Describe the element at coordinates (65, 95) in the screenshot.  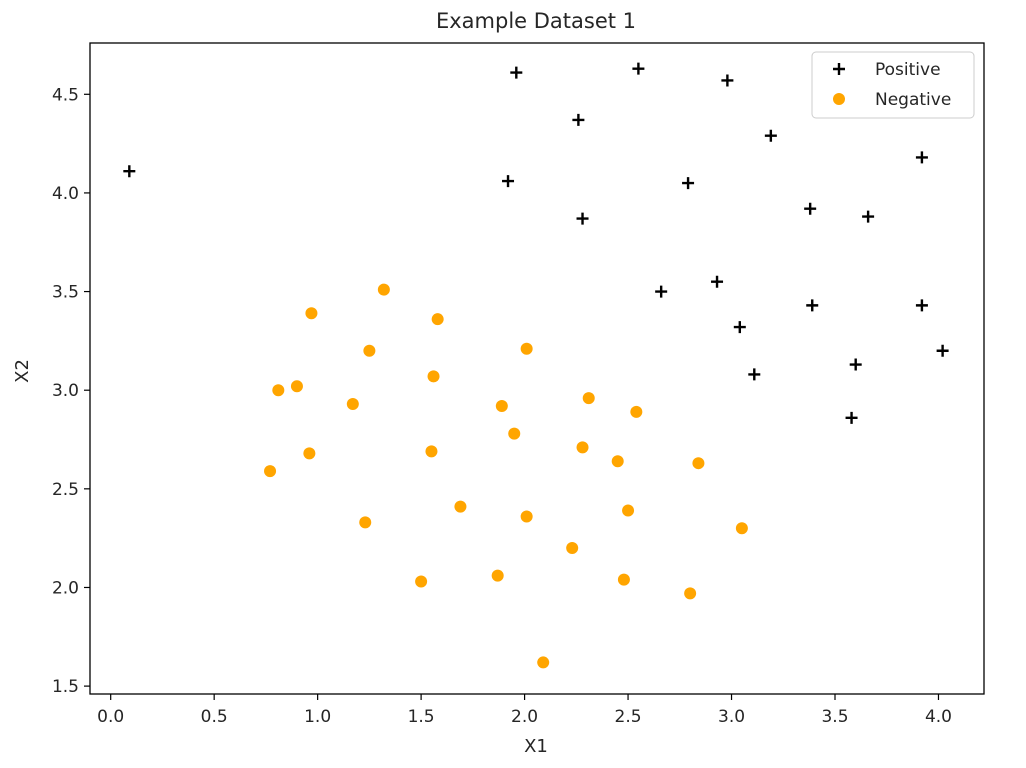
I see `y-tick-label: 4.5` at that location.